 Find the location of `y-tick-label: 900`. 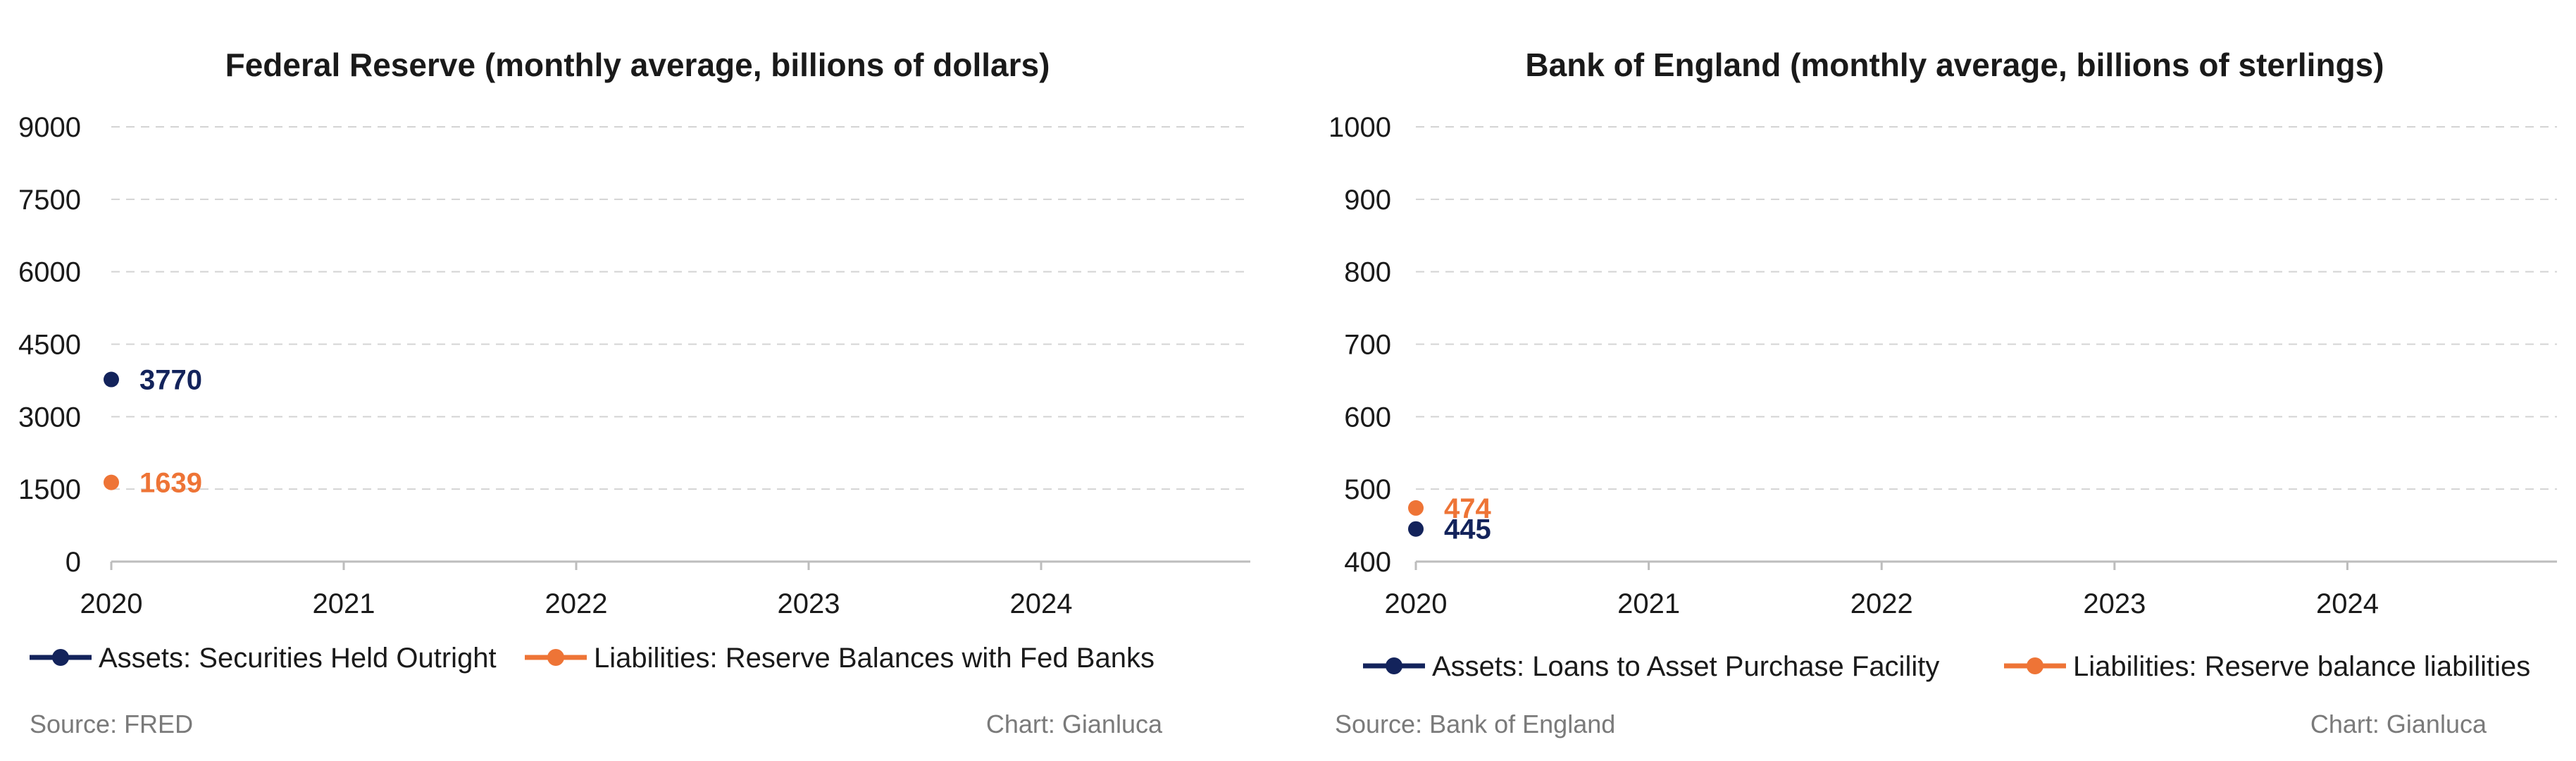

y-tick-label: 900 is located at coordinates (1367, 200).